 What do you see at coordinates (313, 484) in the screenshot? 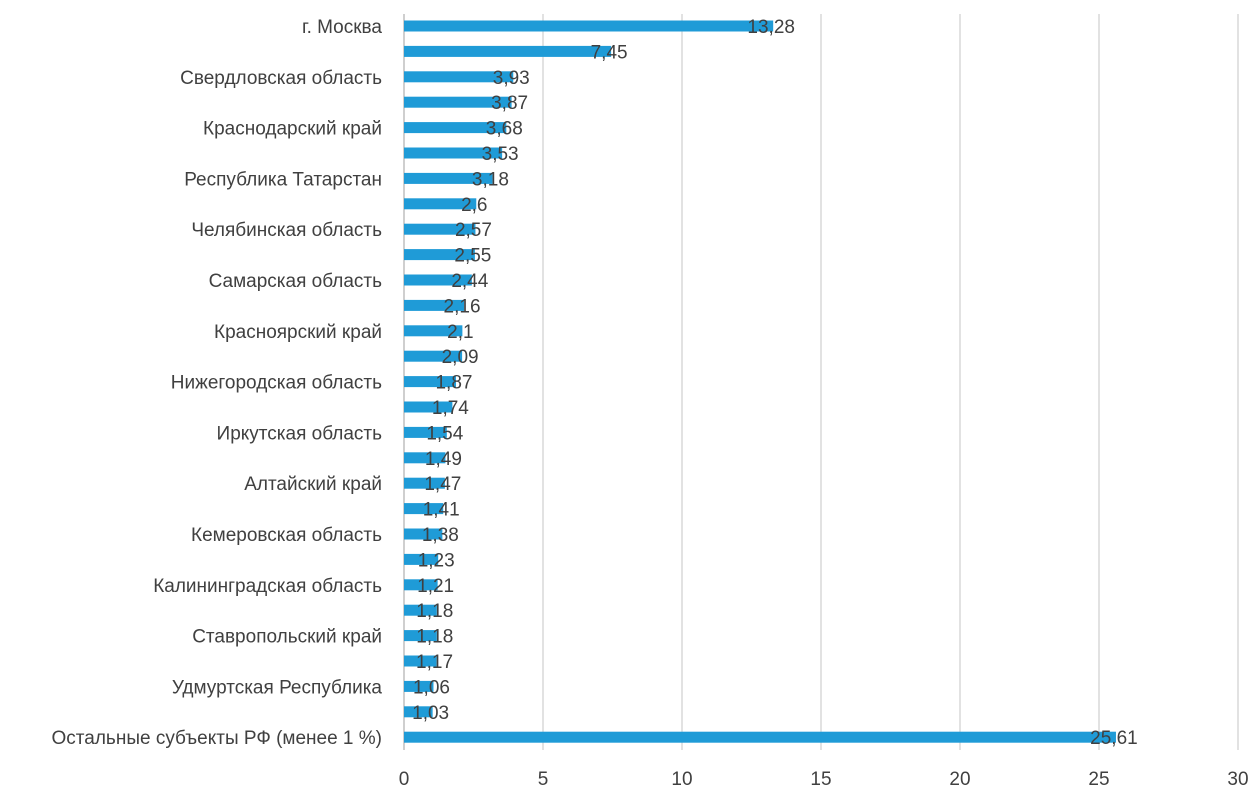
I see `category-label: Алтайский край` at bounding box center [313, 484].